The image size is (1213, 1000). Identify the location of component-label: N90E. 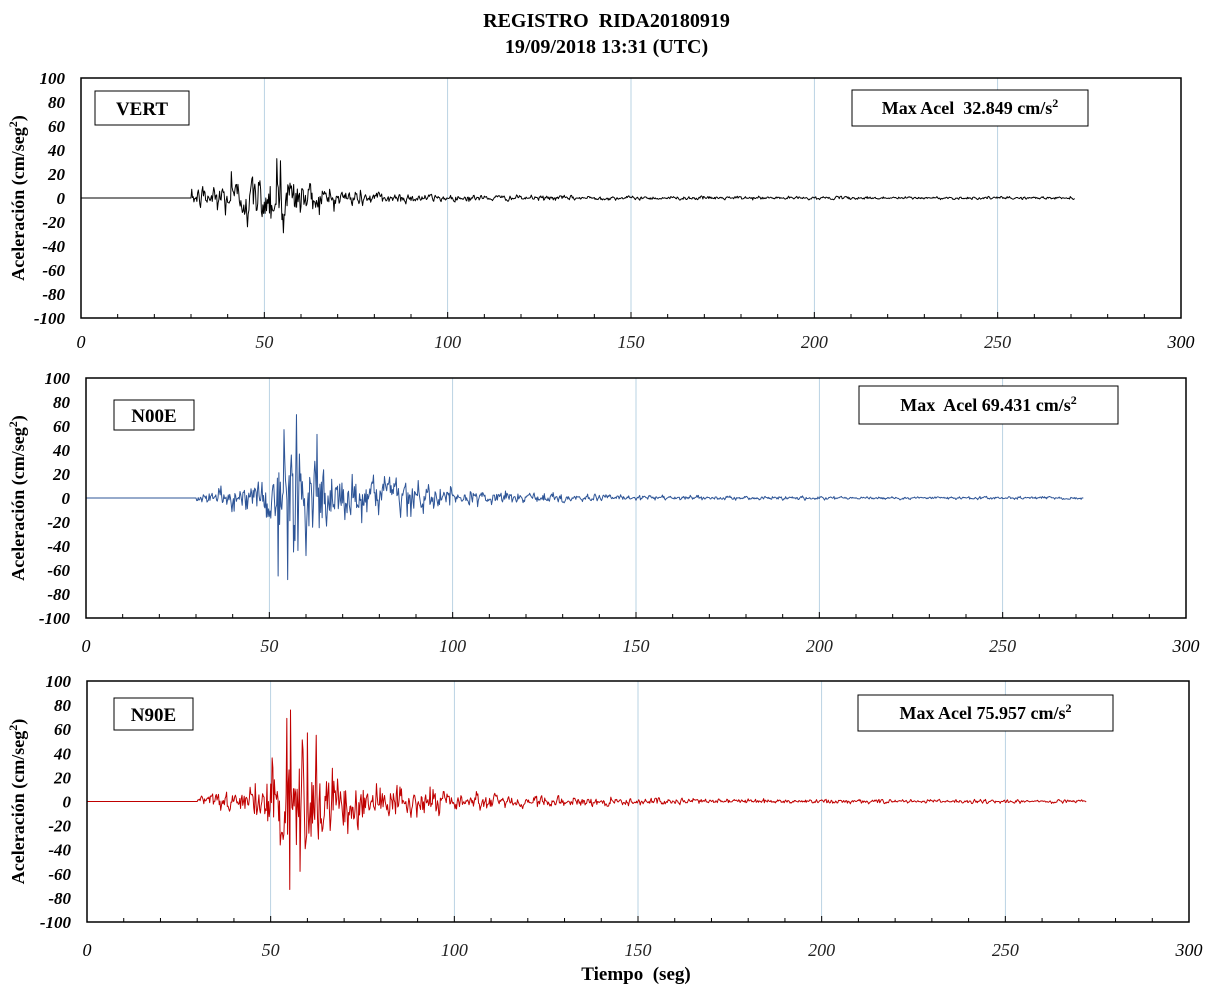
(153, 715).